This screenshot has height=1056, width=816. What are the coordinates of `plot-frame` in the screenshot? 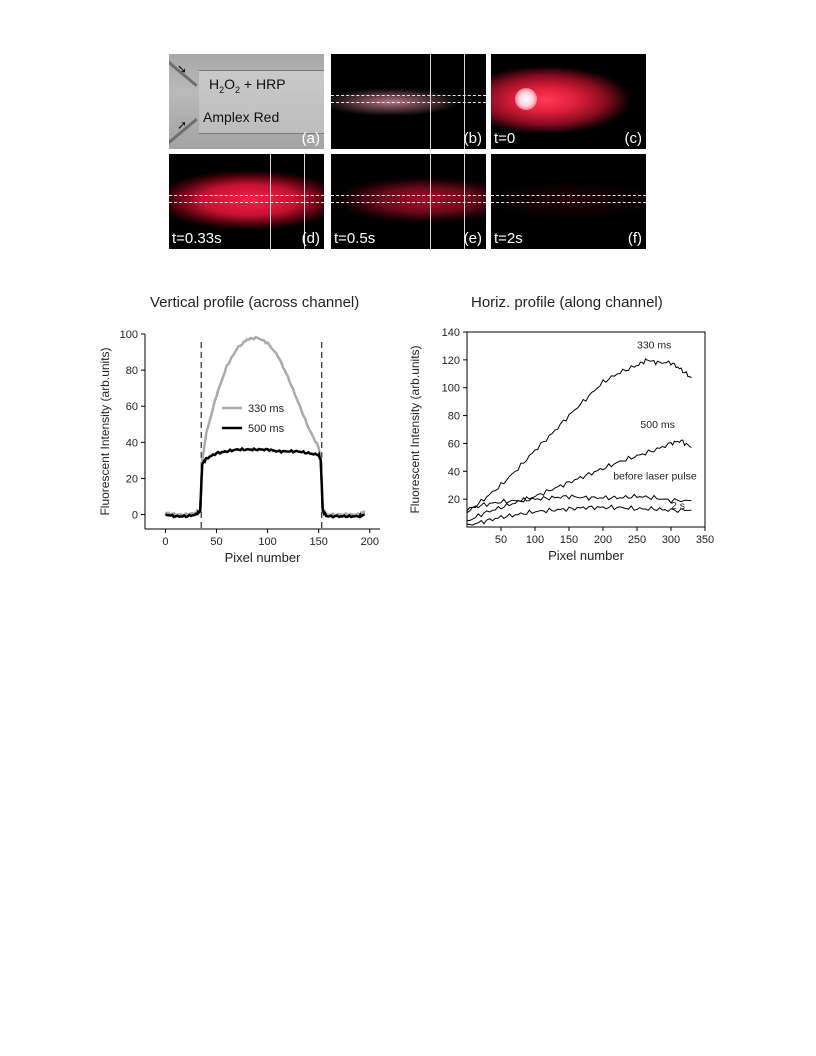 It's located at (586, 429).